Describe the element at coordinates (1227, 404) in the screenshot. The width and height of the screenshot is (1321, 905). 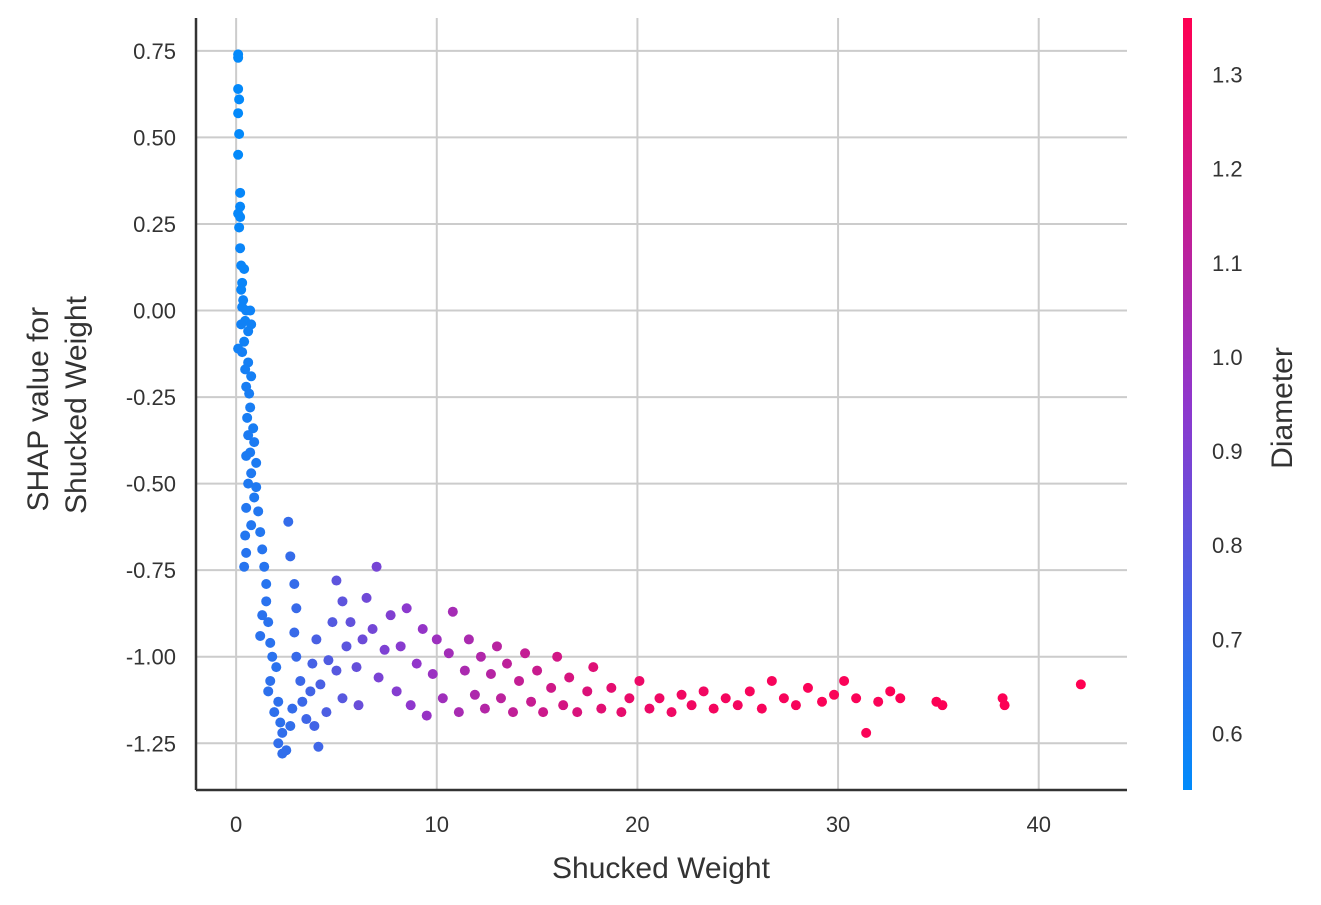
I see `colorbar-tick-labels: 0.6 0.7 0.8 0.9 1.0 1.1 1.2 1.3` at that location.